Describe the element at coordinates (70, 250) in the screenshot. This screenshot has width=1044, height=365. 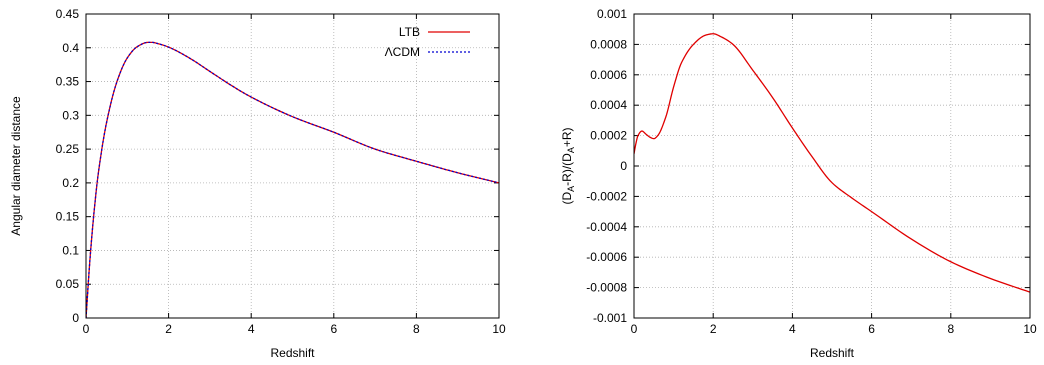
I see `y-tick-label: 0.1` at that location.